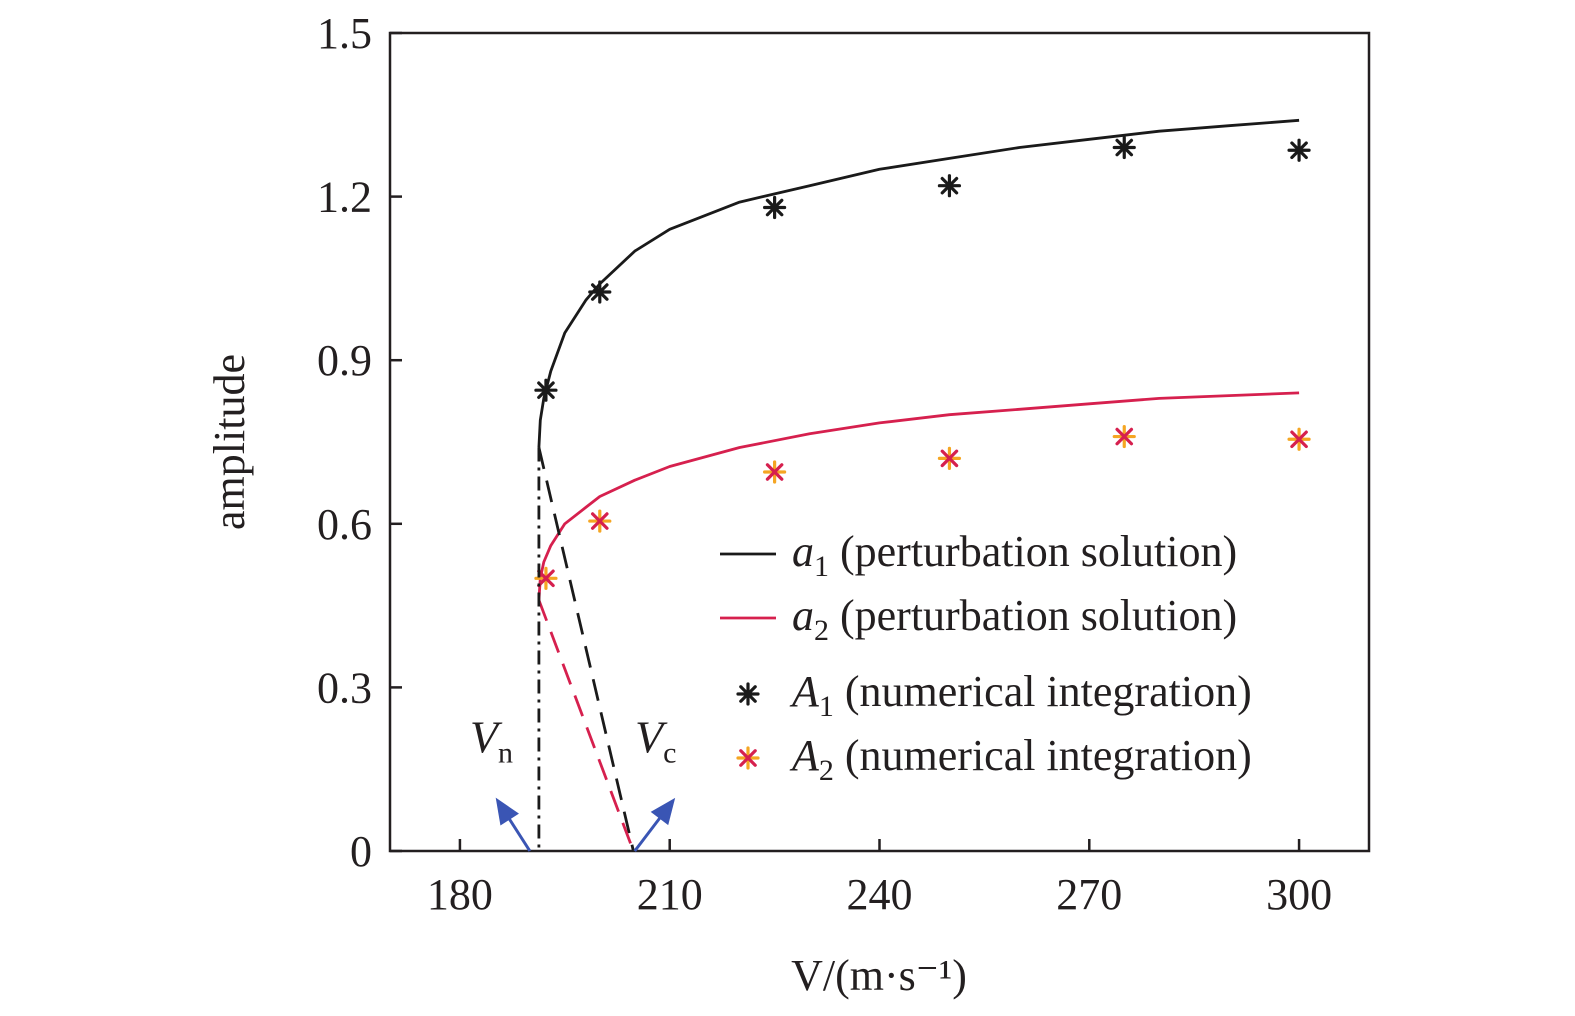  What do you see at coordinates (491, 740) in the screenshot?
I see `annotation-label: Vn` at bounding box center [491, 740].